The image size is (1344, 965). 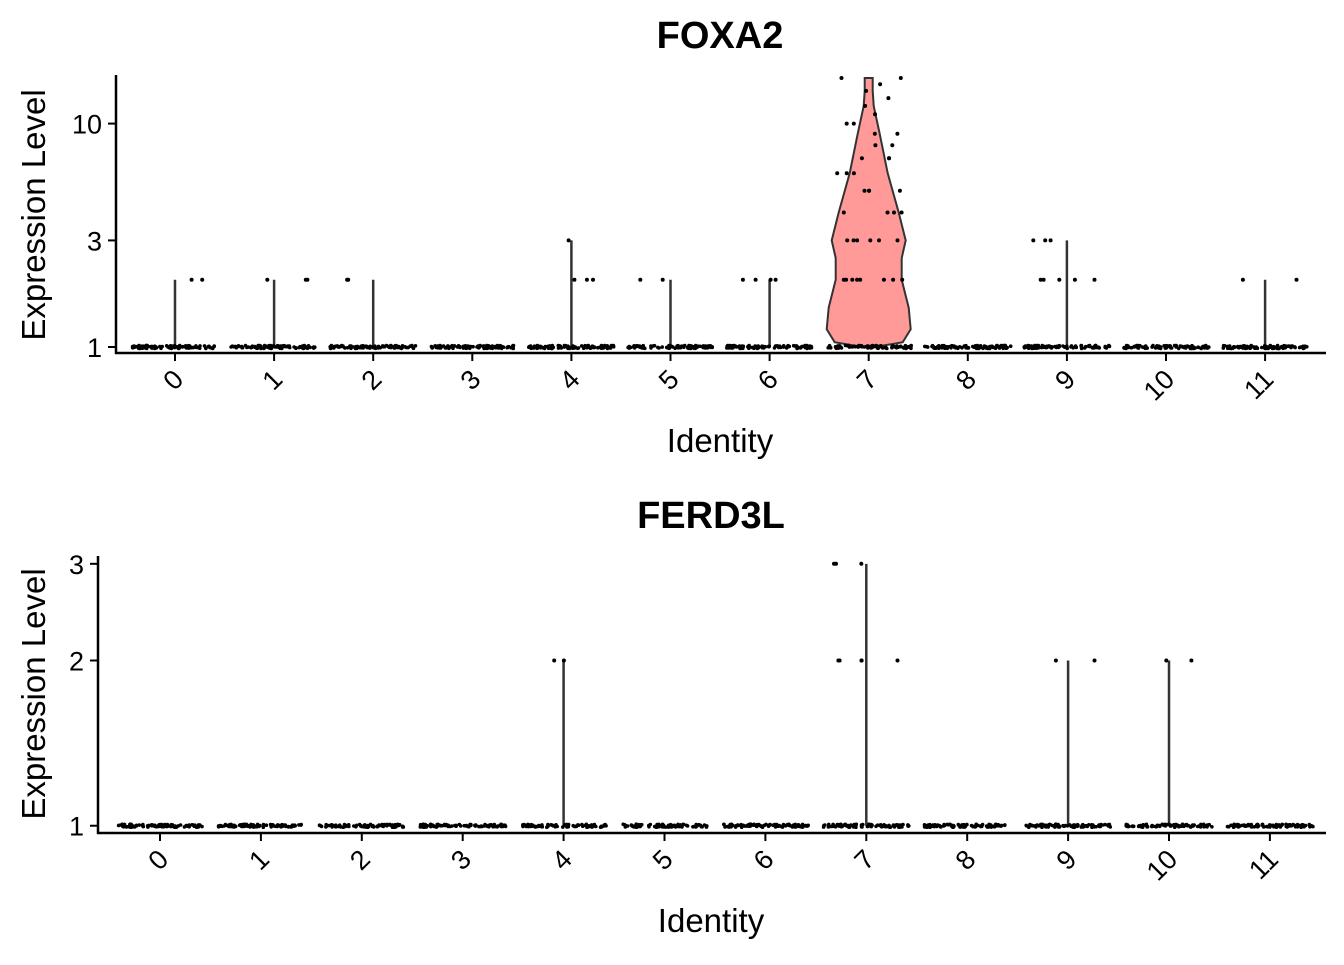 What do you see at coordinates (76, 827) in the screenshot?
I see `y-tick-label: 1` at bounding box center [76, 827].